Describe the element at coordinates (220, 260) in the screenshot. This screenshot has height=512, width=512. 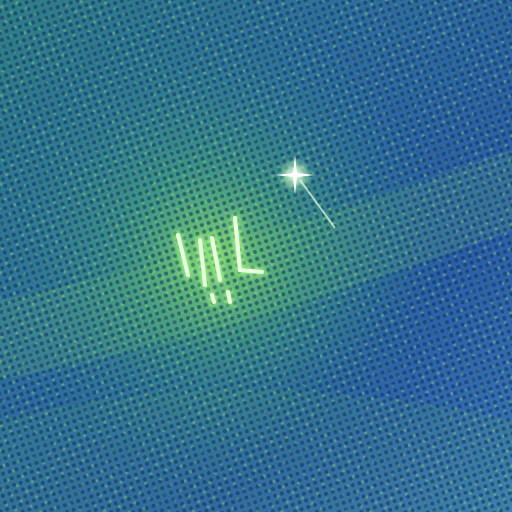
I see `glowing-glyphs` at that location.